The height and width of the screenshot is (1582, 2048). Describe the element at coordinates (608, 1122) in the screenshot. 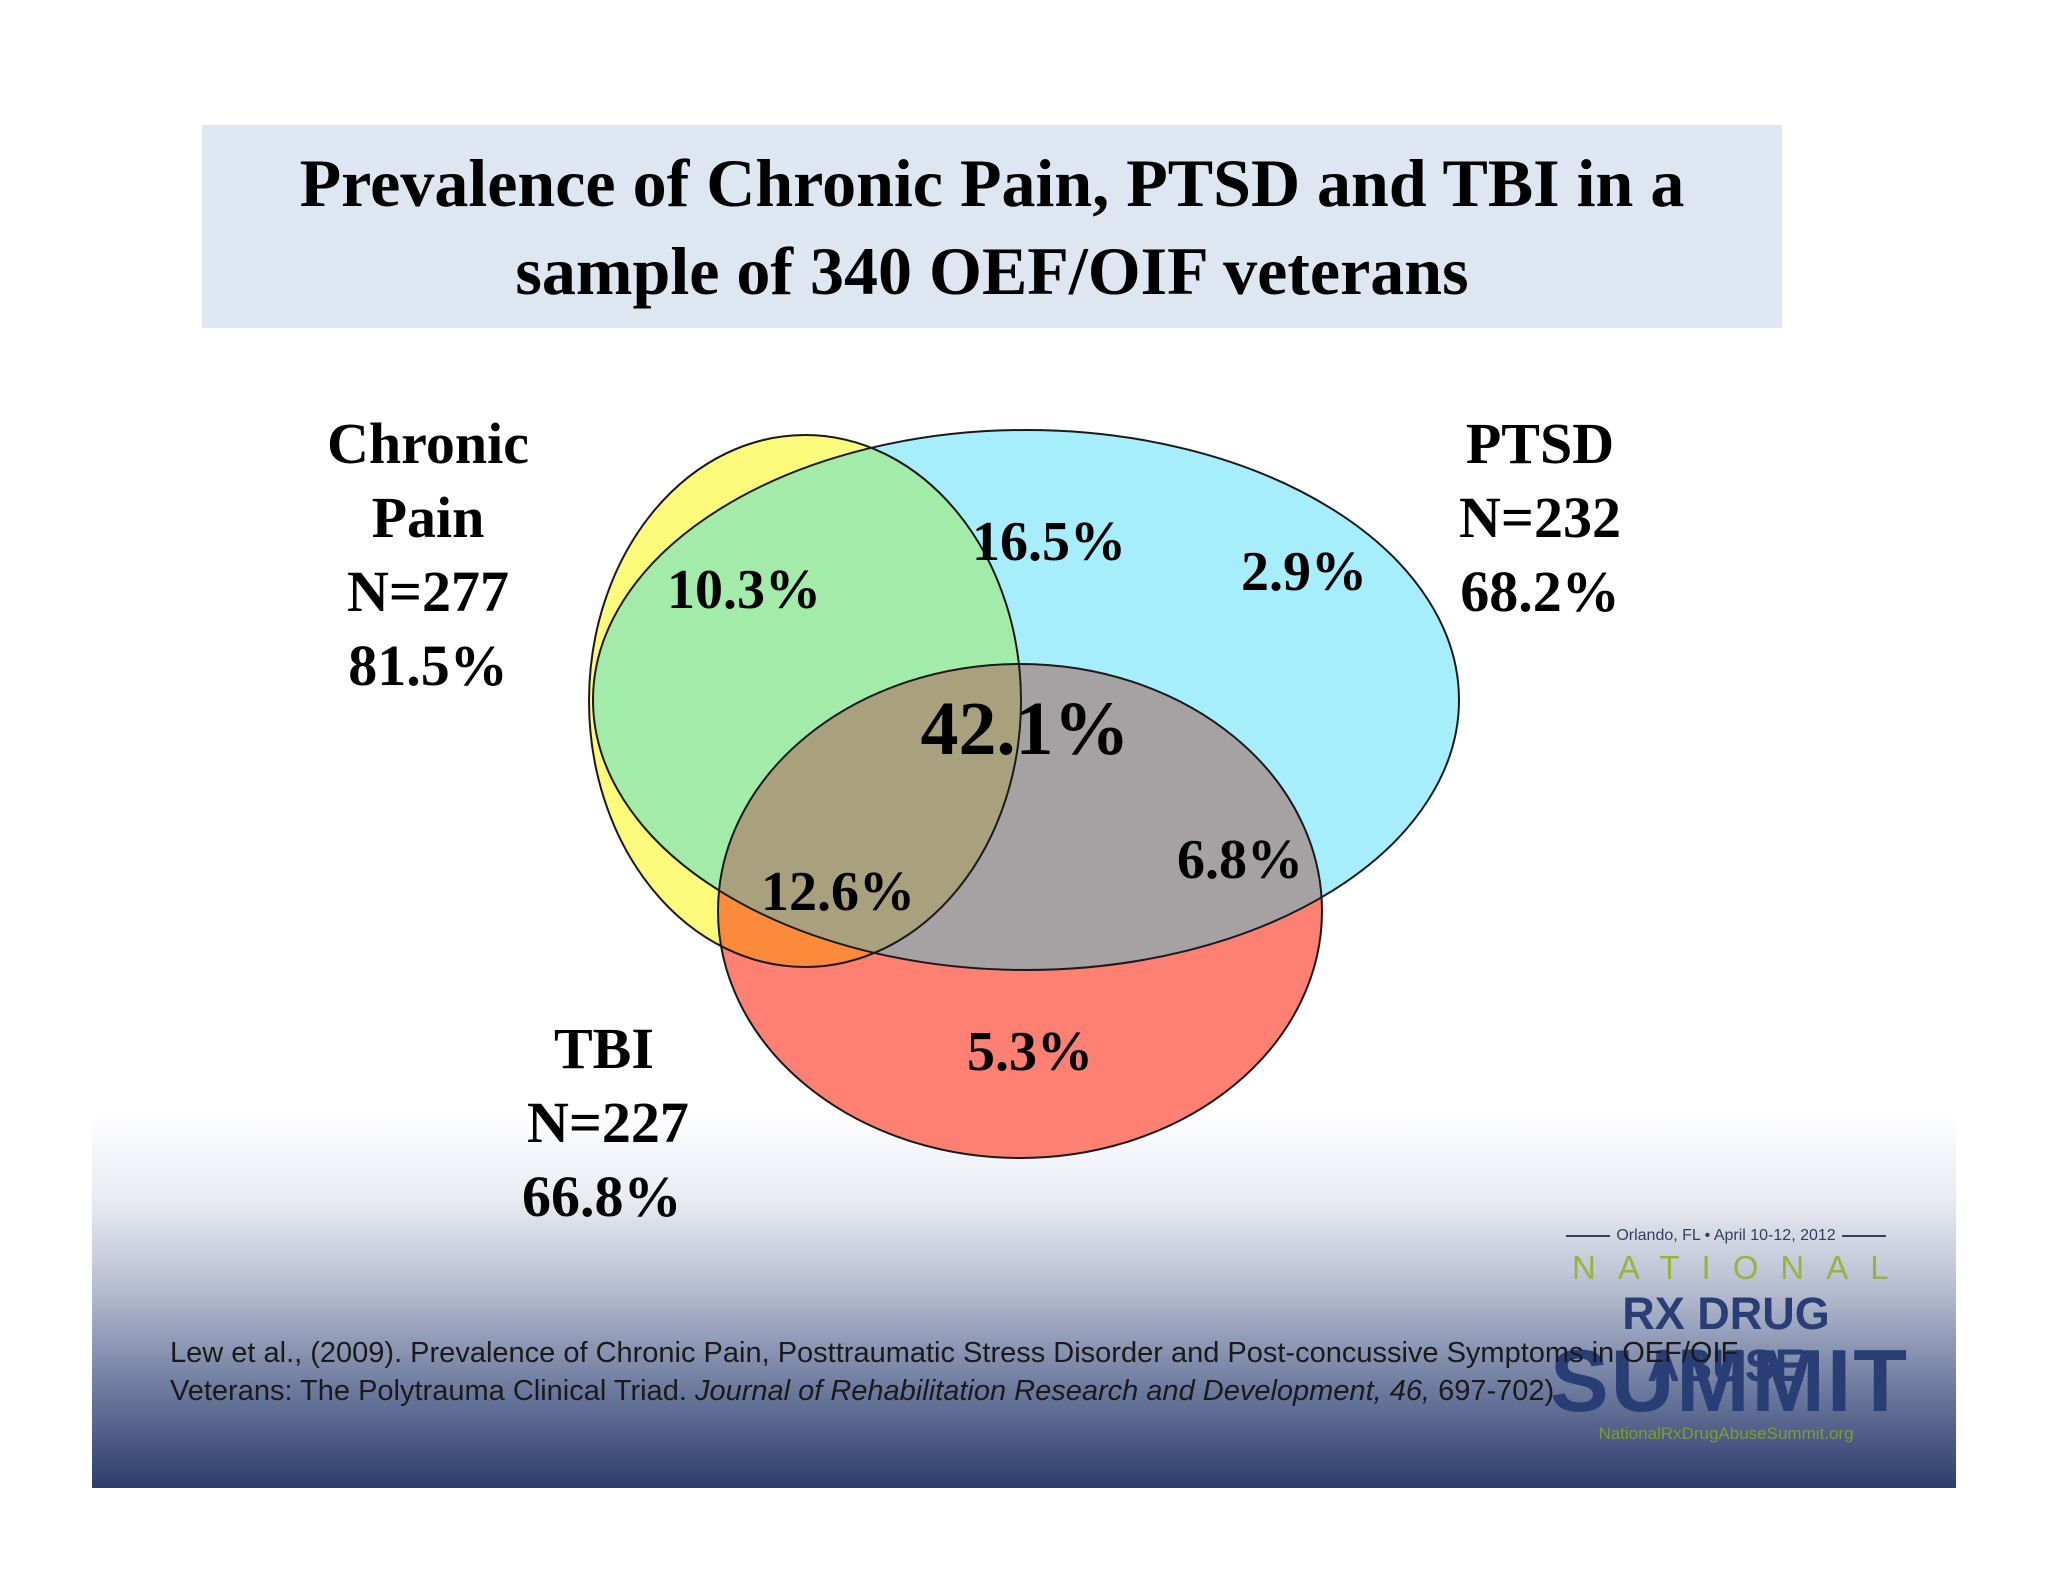

I see `tbi-n: N=227` at that location.